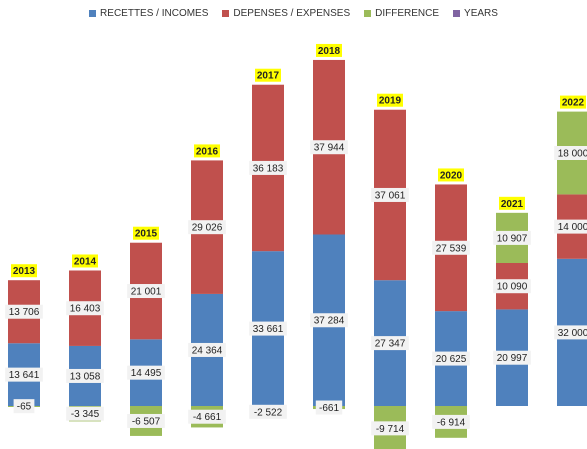 This screenshot has width=587, height=449. I want to click on label-difference-2013-bg, so click(24, 406).